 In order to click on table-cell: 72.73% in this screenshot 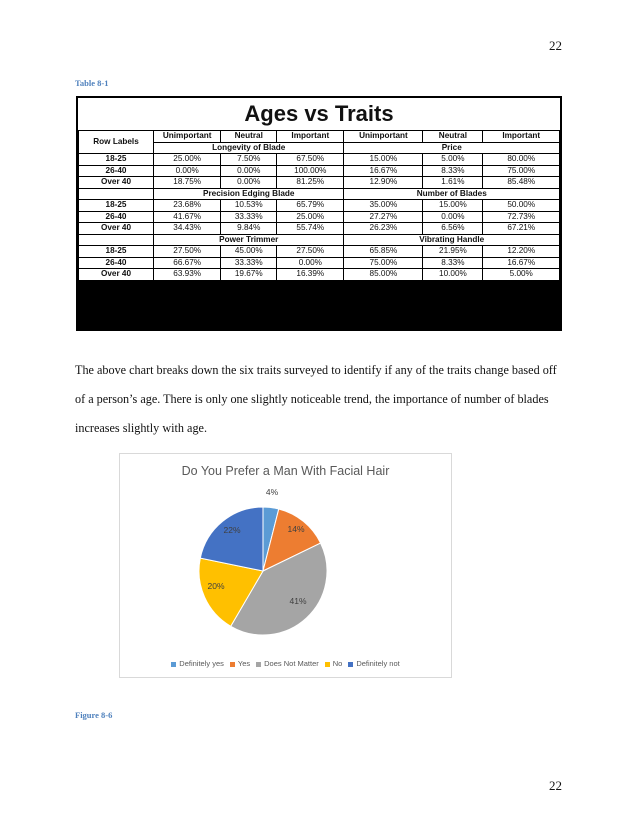, I will do `click(521, 216)`.